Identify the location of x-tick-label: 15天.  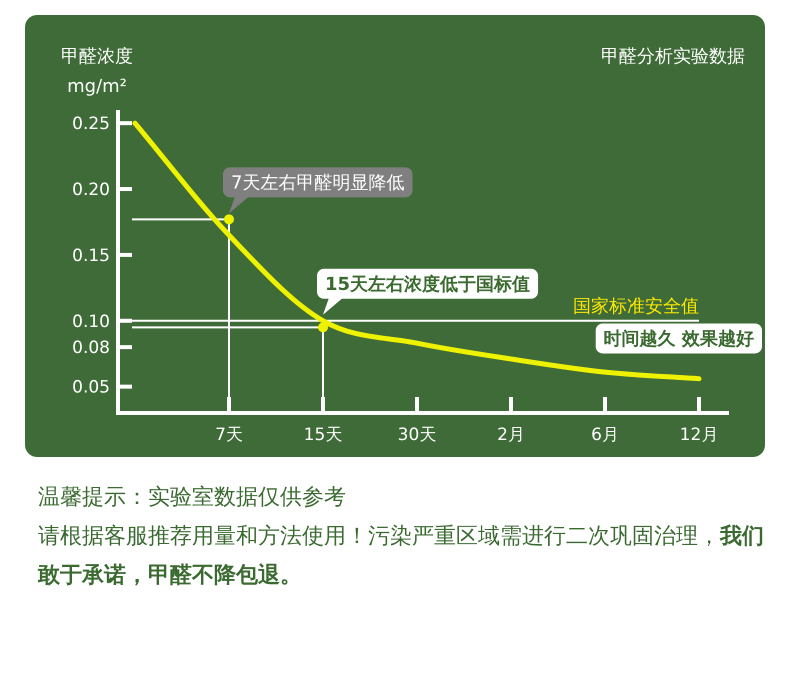
(323, 435).